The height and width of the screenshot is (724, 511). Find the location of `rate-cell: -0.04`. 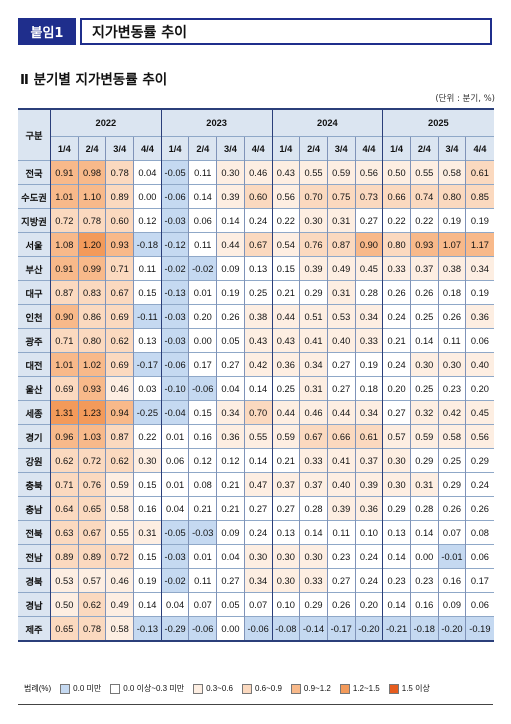

rate-cell: -0.04 is located at coordinates (174, 412).